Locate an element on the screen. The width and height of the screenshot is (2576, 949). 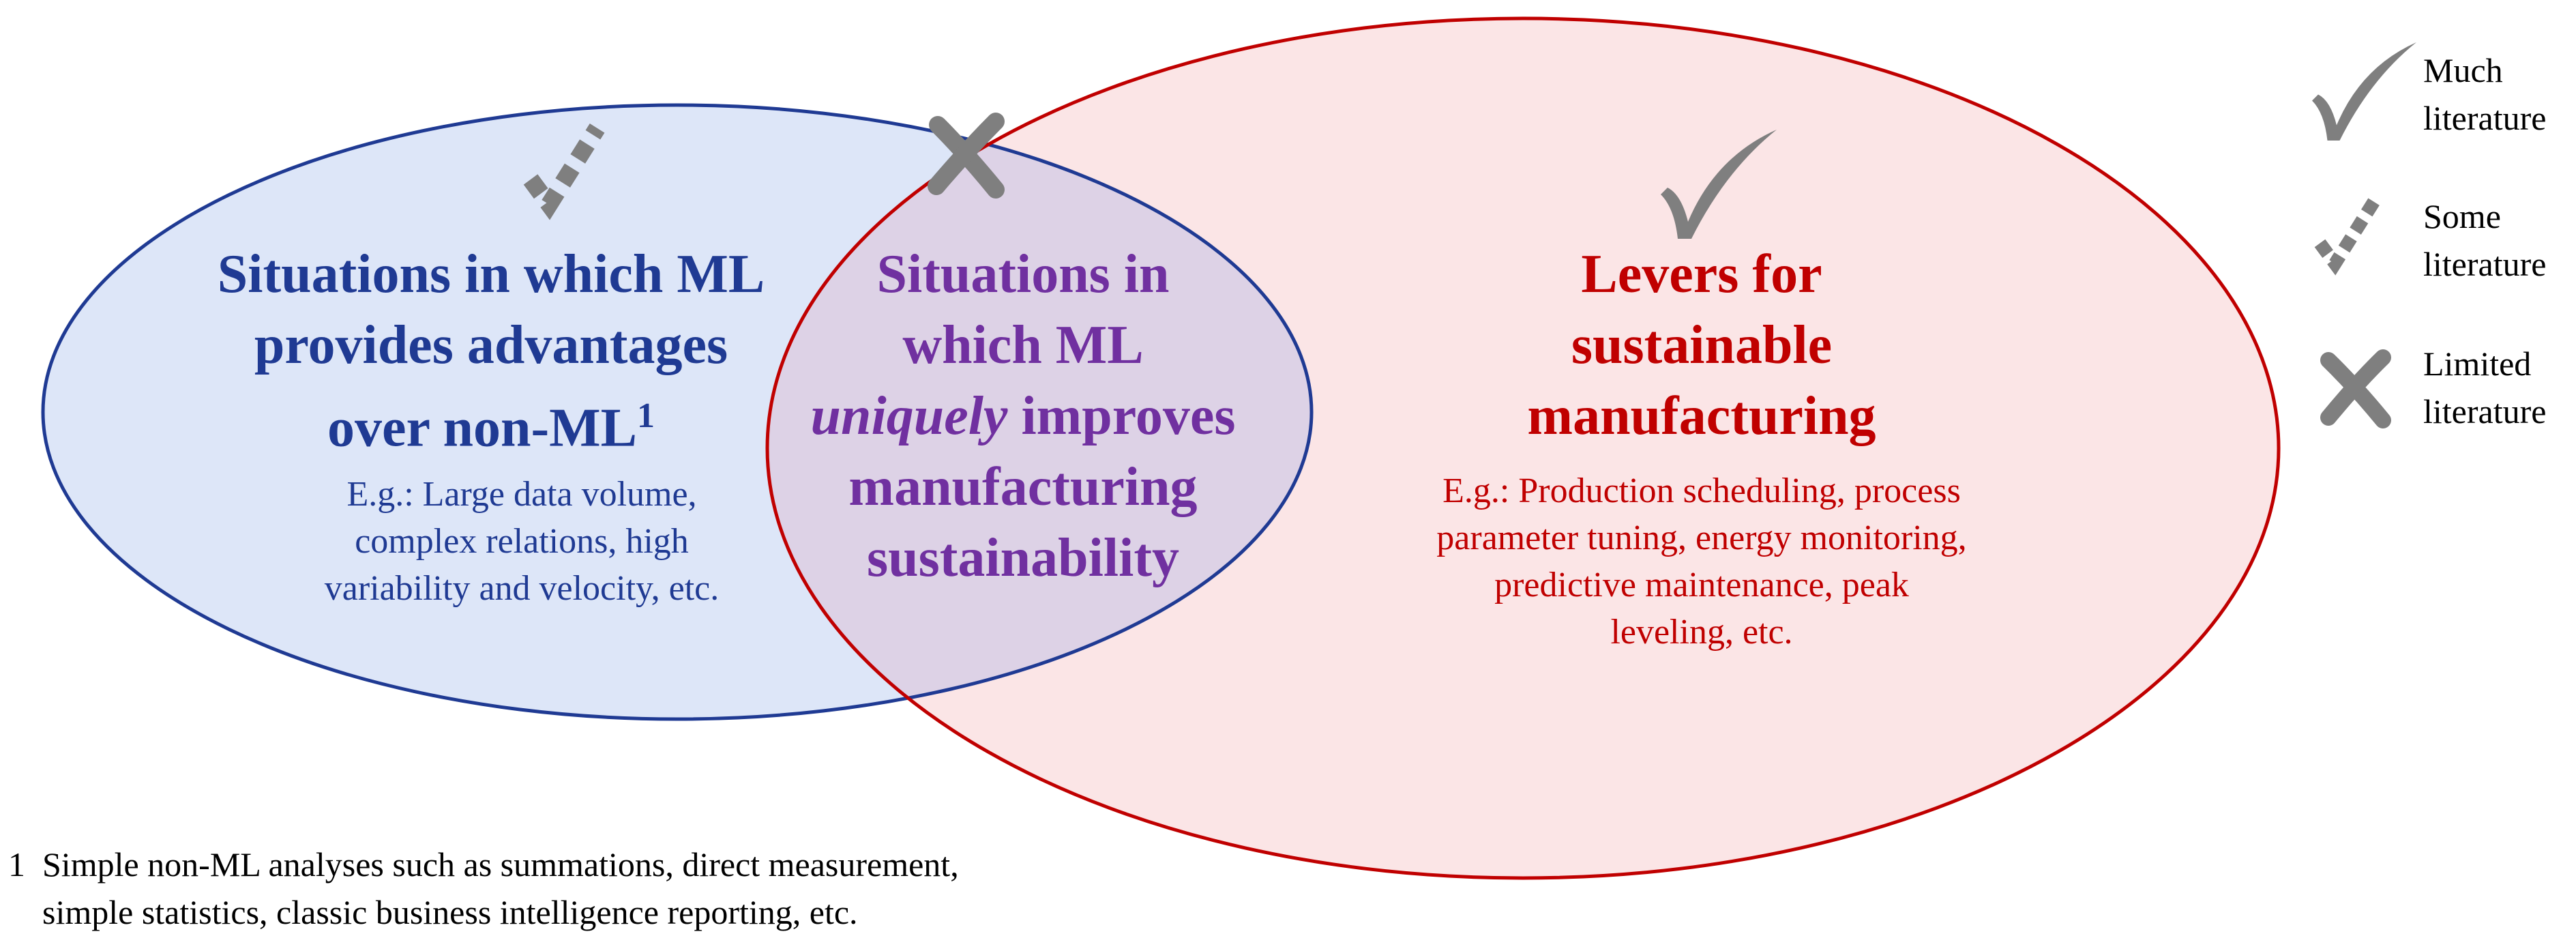
cross-icon is located at coordinates (966, 156).